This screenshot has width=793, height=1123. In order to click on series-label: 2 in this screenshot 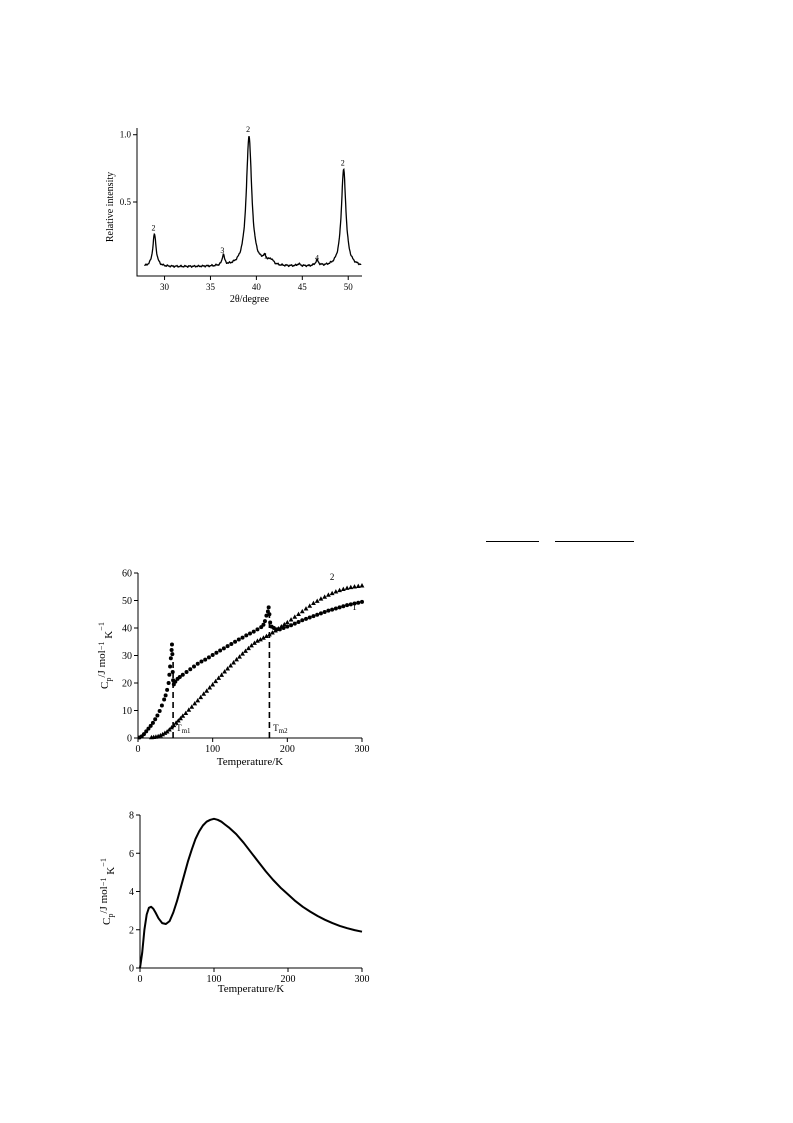, I will do `click(332, 577)`.